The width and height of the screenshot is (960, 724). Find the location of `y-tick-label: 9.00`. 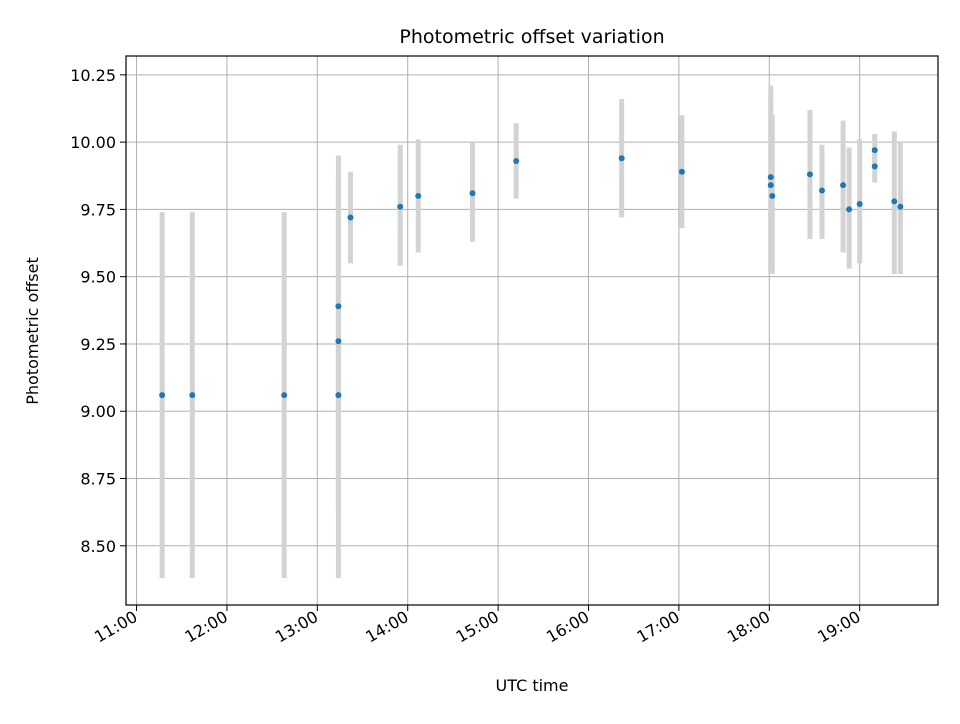

y-tick-label: 9.00 is located at coordinates (98, 411).